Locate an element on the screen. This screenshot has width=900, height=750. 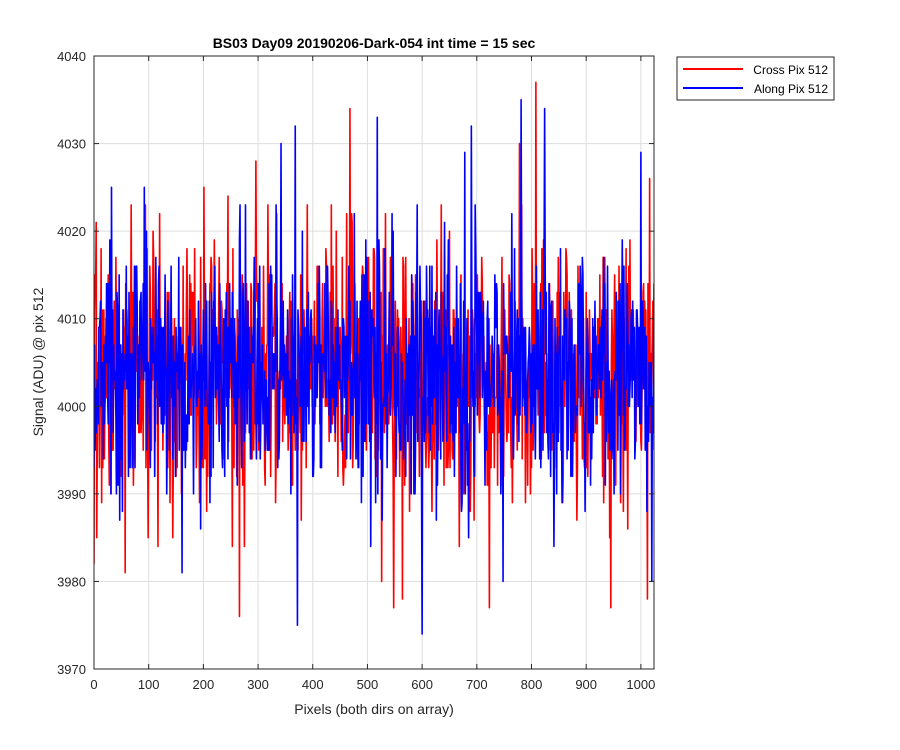
x-tick-label: 100 is located at coordinates (149, 684).